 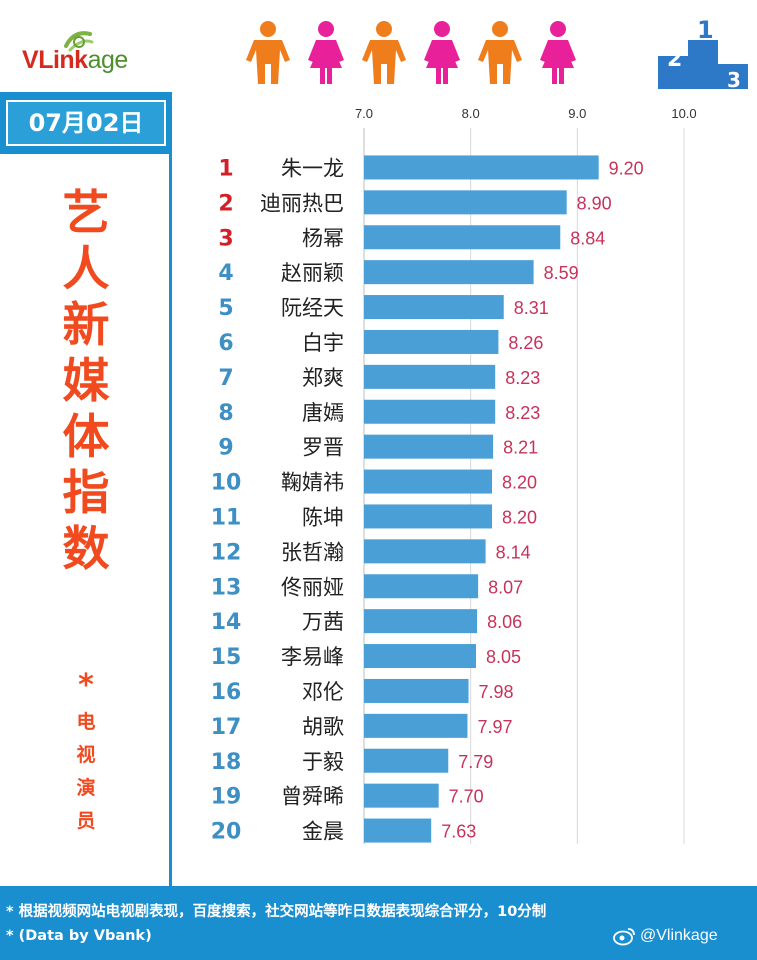 I want to click on people-figures, so click(x=411, y=52).